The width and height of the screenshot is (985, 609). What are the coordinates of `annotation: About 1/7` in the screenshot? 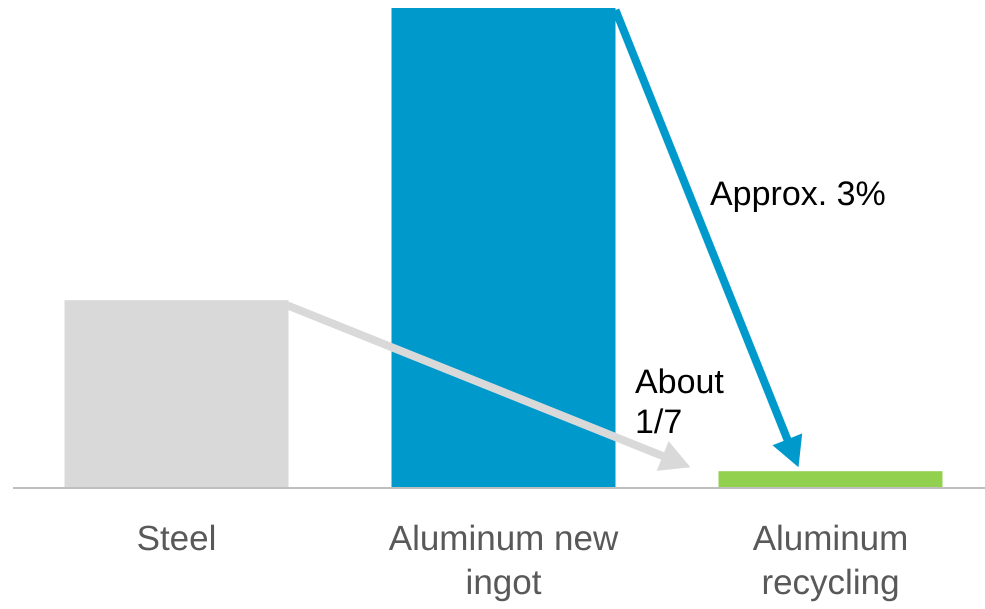 It's located at (679, 402).